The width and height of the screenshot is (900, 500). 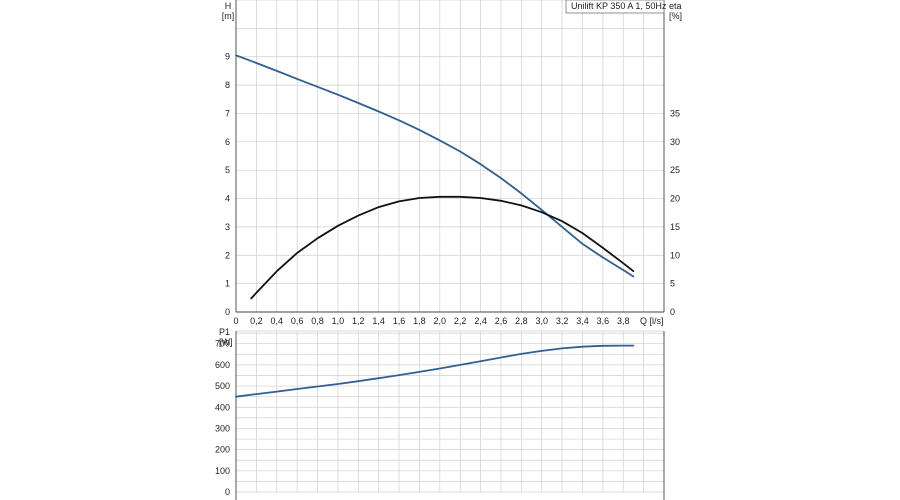 I want to click on x-tick-label: 0,2, so click(x=256, y=321).